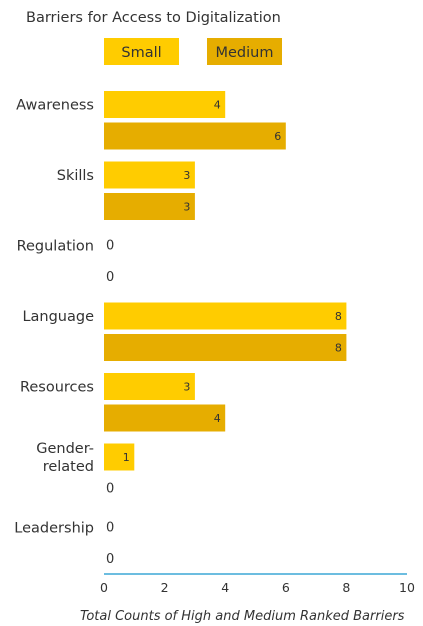 The width and height of the screenshot is (423, 626). I want to click on legend-swatch-small, so click(141, 51).